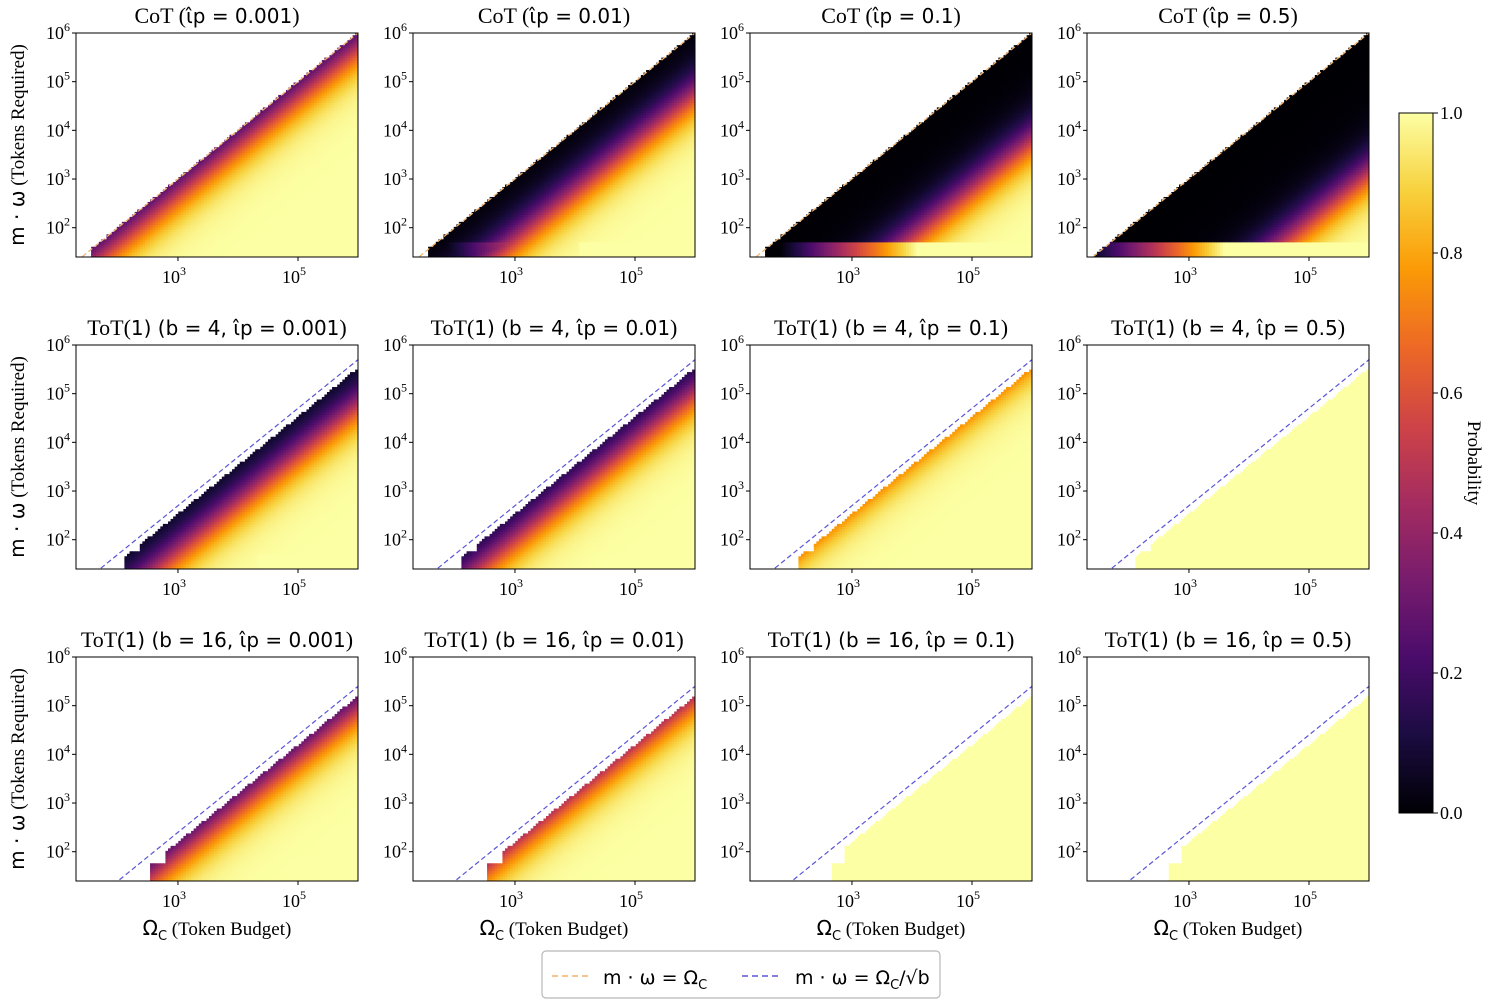 The image size is (1493, 1008). Describe the element at coordinates (1451, 673) in the screenshot. I see `colorbar-tick-label: 0.2` at that location.